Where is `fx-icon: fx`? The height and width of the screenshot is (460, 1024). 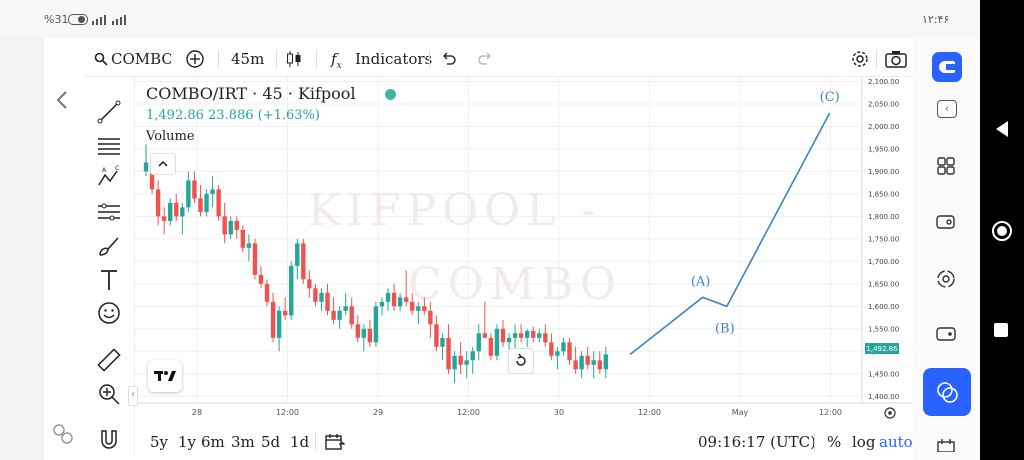
fx-icon: fx is located at coordinates (336, 60).